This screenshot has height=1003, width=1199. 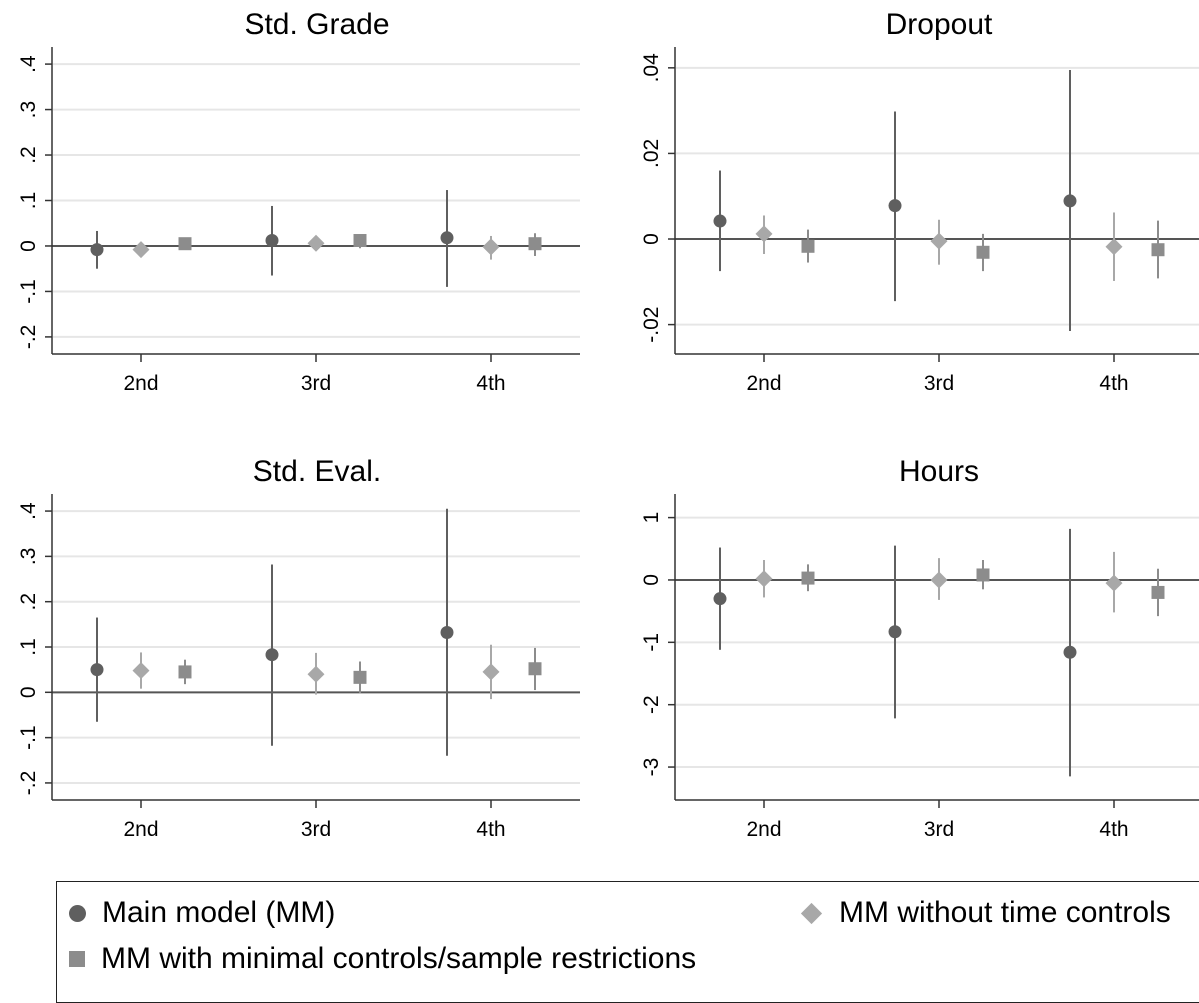 I want to click on legend-item-no-time-controls: MM without time controls, so click(x=985, y=913).